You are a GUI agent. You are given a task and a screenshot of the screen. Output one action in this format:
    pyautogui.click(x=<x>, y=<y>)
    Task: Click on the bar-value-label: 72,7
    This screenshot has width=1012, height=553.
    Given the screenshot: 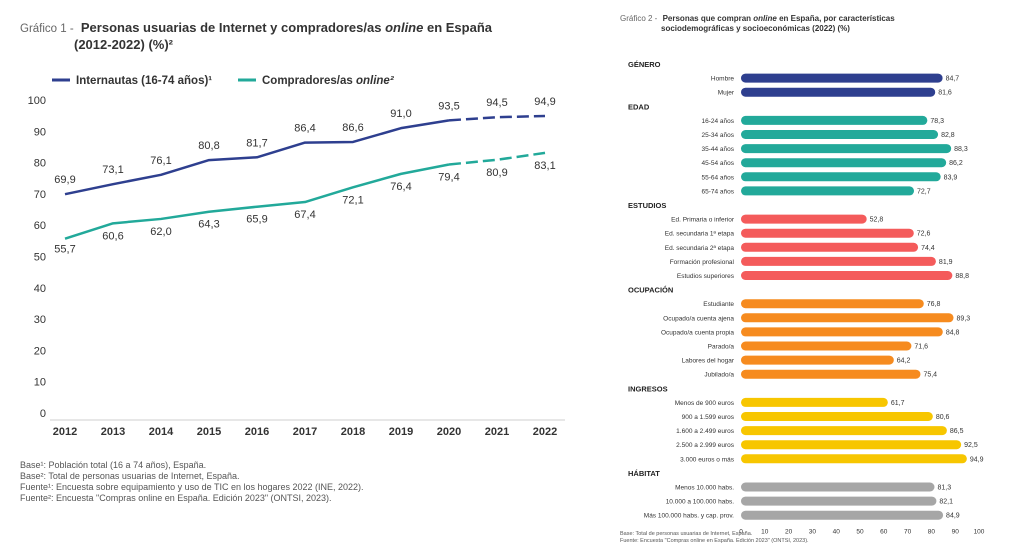 What is the action you would take?
    pyautogui.click(x=924, y=191)
    